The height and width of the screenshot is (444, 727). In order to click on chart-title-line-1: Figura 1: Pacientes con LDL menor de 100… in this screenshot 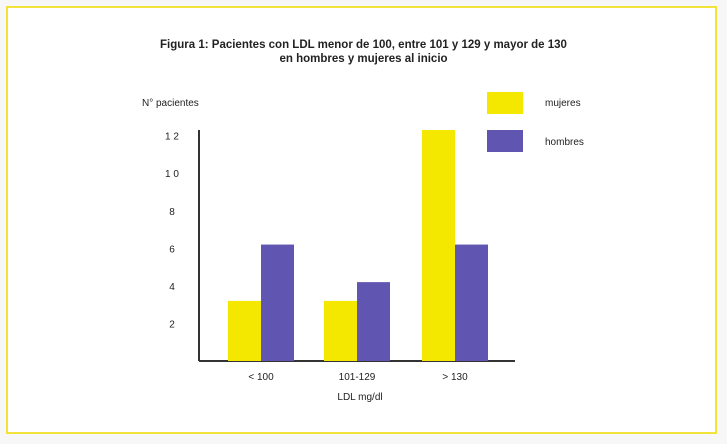, I will do `click(363, 45)`.